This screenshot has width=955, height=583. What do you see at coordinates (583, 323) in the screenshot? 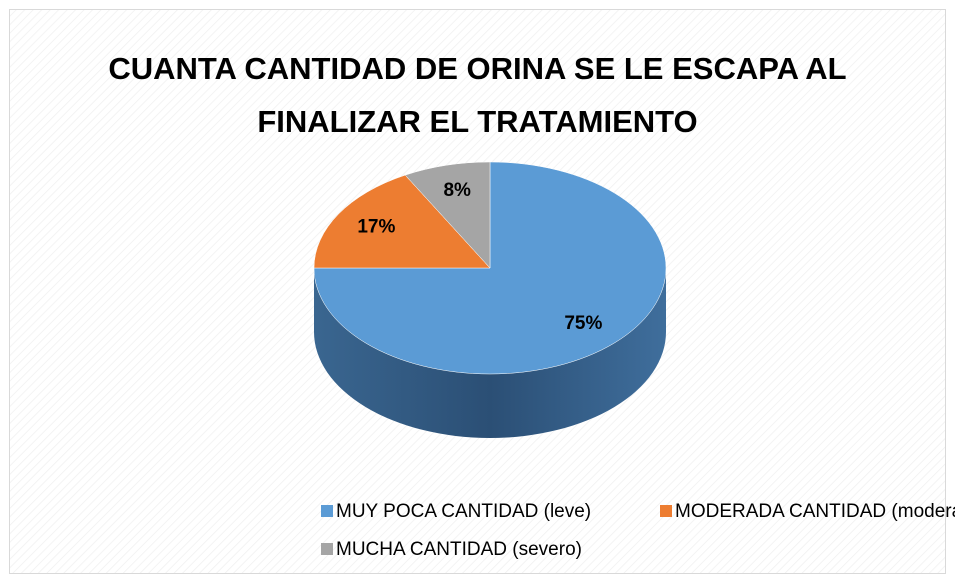
I see `data-label: 75%` at bounding box center [583, 323].